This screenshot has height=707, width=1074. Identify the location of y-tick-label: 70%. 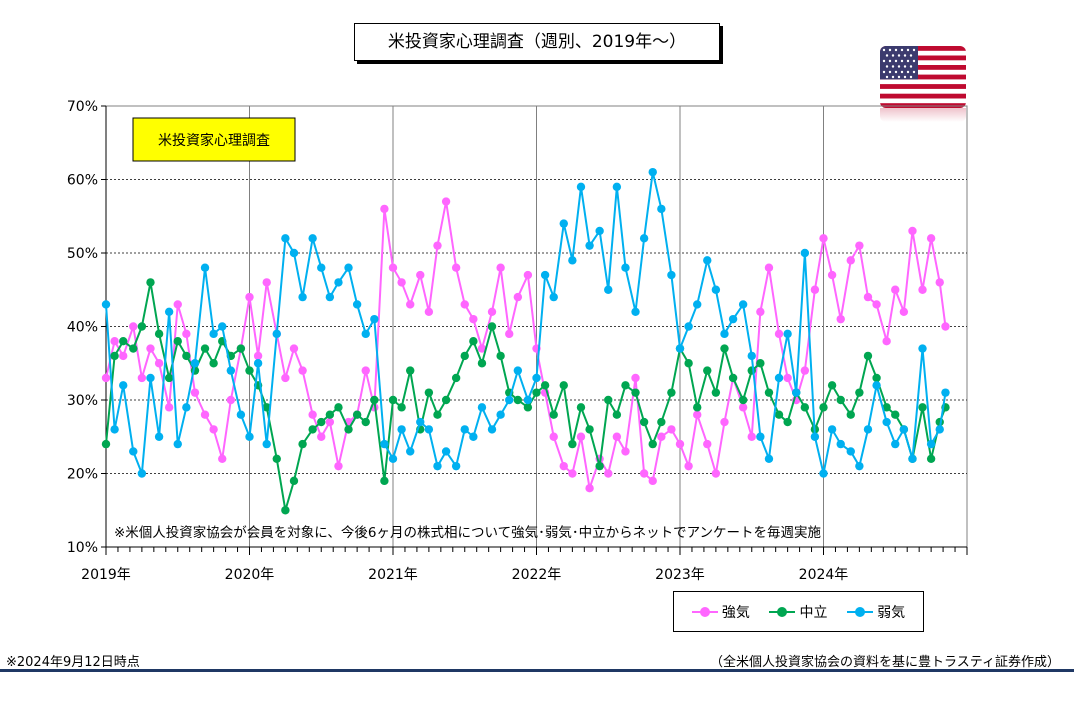
(82, 107).